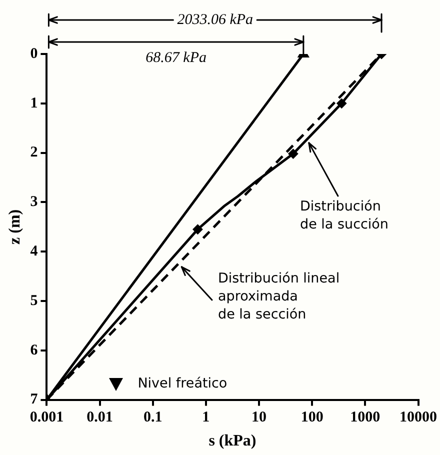 This screenshot has width=440, height=455. What do you see at coordinates (365, 418) in the screenshot?
I see `x-tick-label: 1000` at bounding box center [365, 418].